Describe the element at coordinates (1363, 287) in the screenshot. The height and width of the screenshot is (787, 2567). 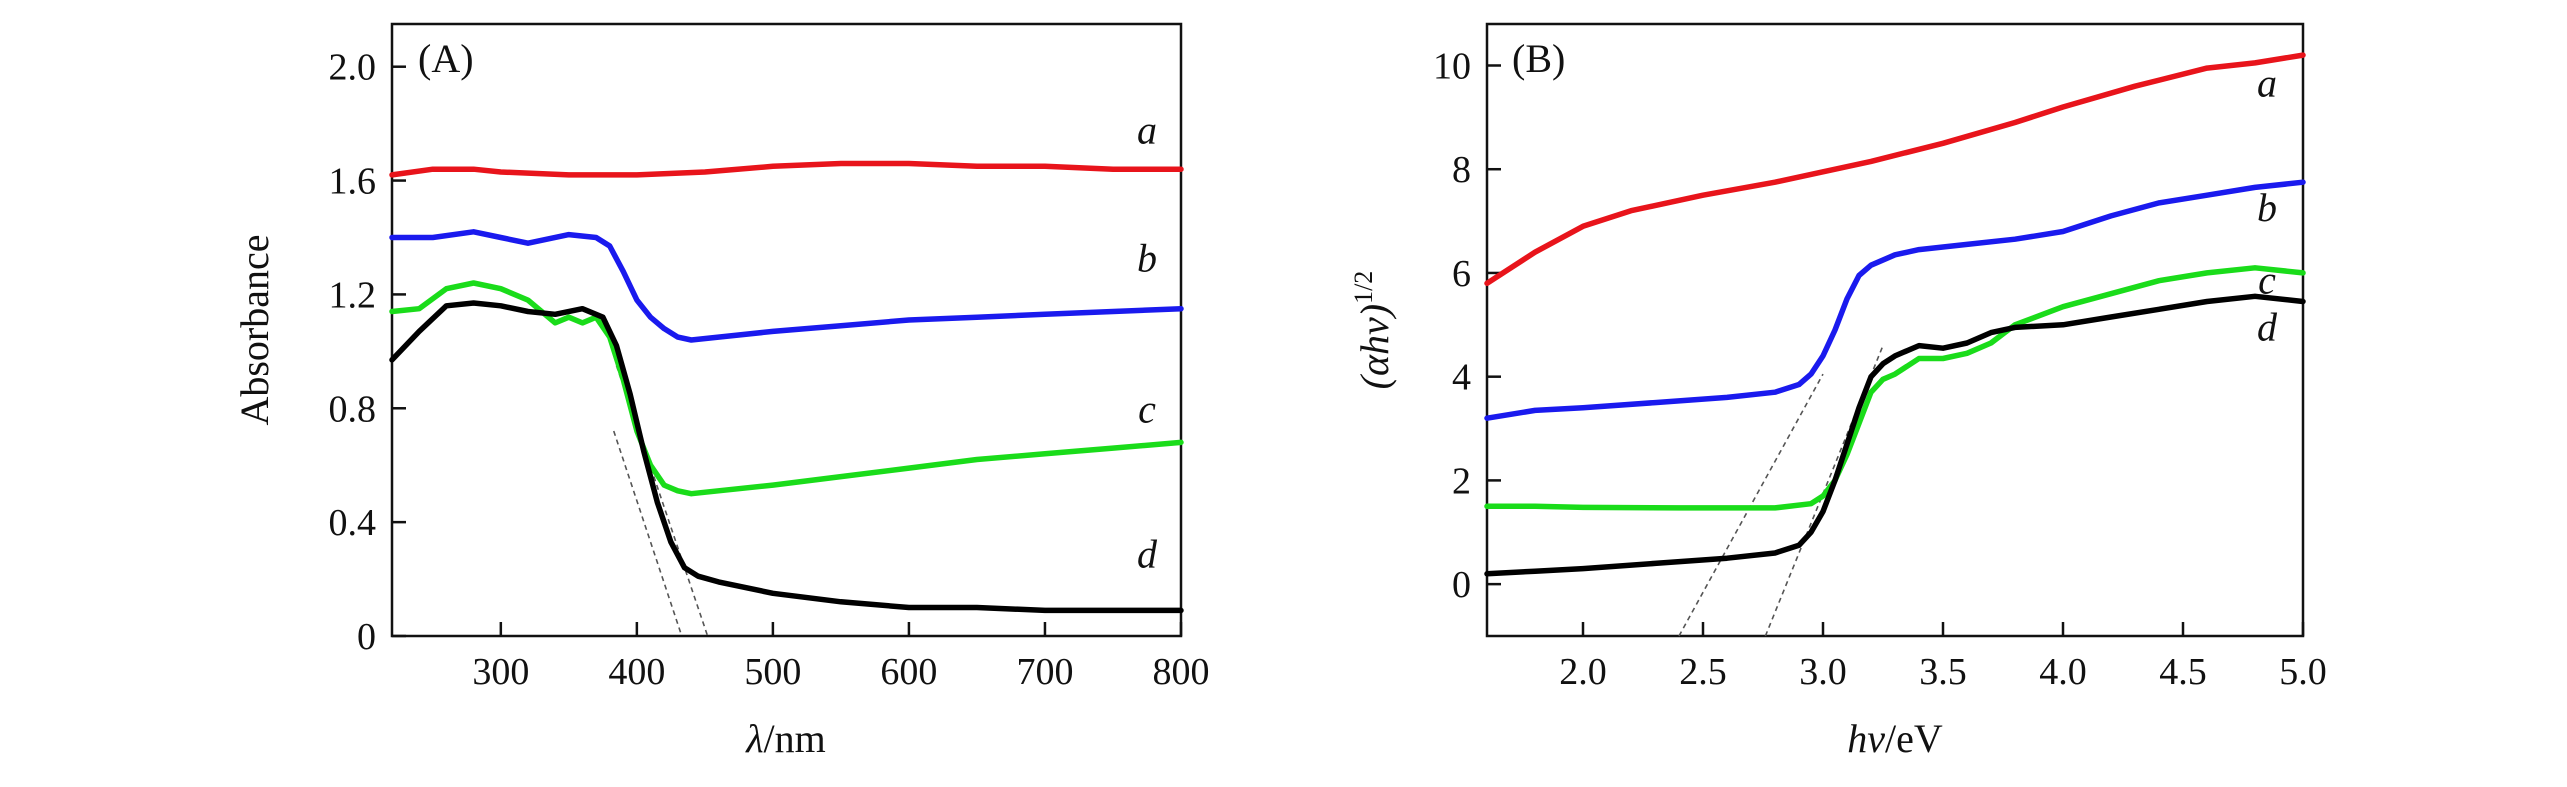
I see `panel-b-ylabel-superscript: 1/2` at that location.